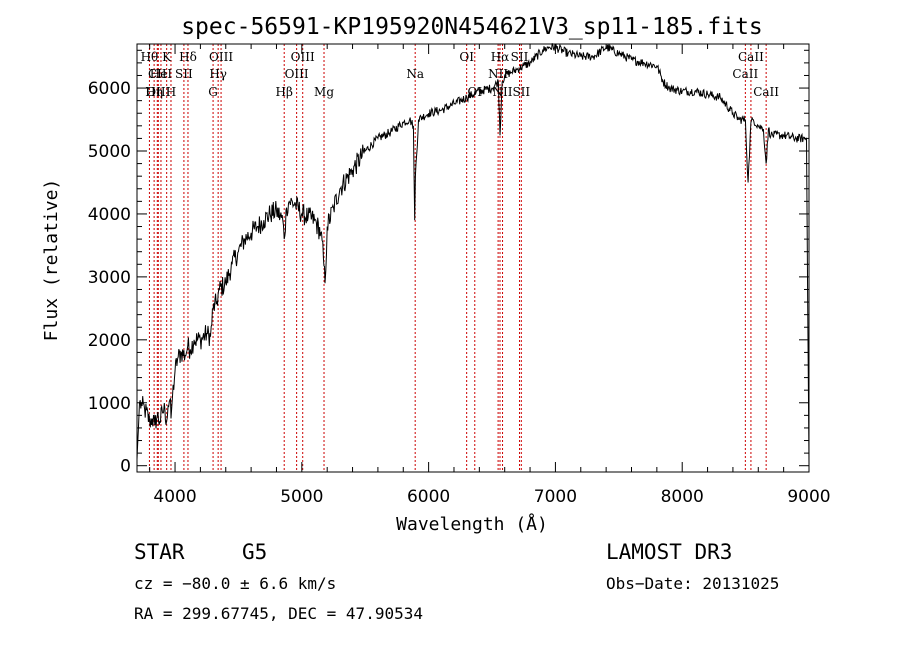 Image resolution: width=900 pixels, height=649 pixels. What do you see at coordinates (167, 57) in the screenshot?
I see `spectral-line-label: K` at bounding box center [167, 57].